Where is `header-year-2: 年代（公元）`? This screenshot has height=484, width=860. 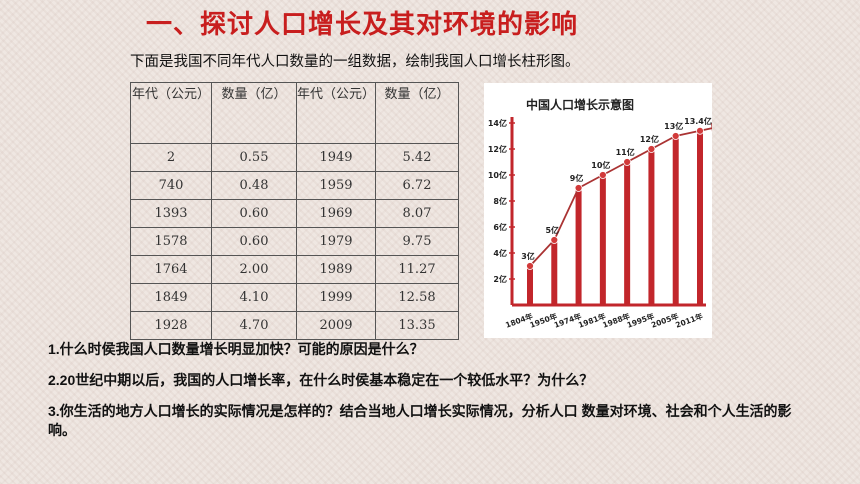
header-year-2: 年代（公元） is located at coordinates (336, 113).